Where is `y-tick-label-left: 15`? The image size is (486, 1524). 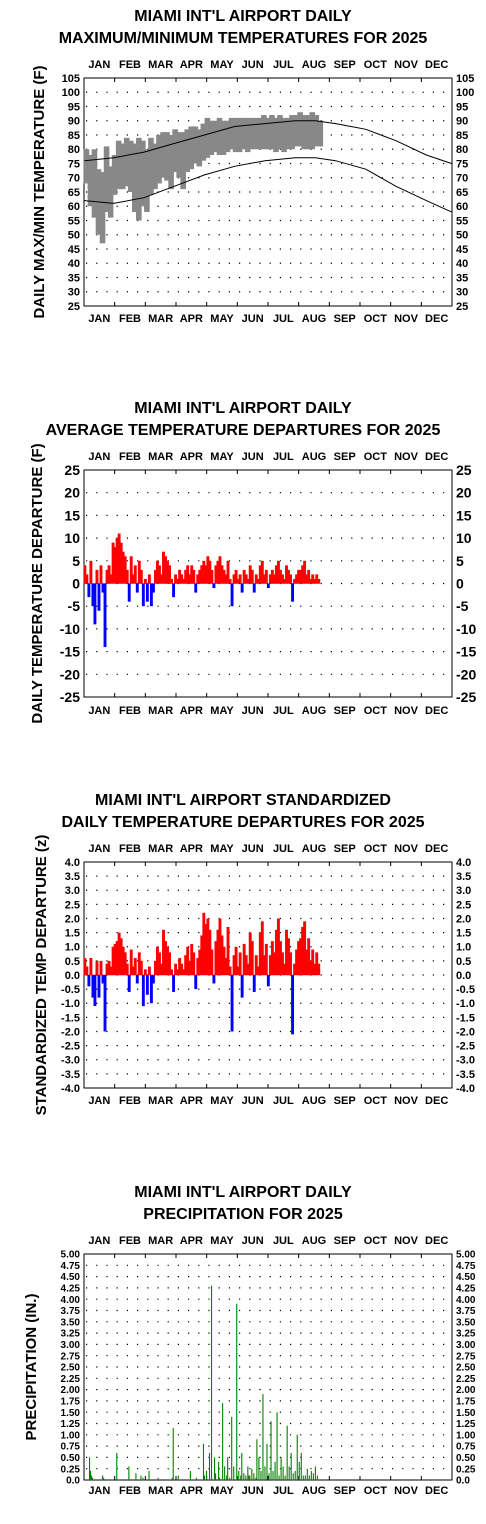
y-tick-label-left: 15 is located at coordinates (72, 515).